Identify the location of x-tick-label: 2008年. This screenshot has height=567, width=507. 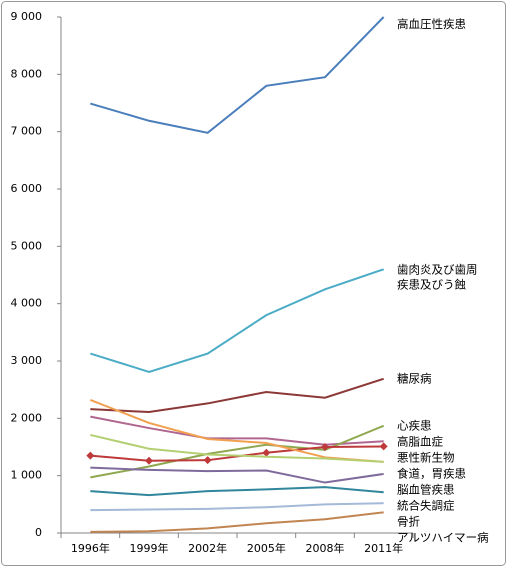
(325, 548).